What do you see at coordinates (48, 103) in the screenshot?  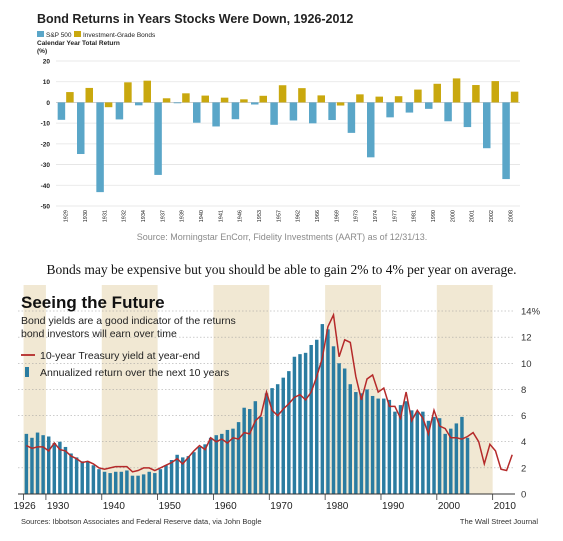 I see `top-y-tick-label: 0` at bounding box center [48, 103].